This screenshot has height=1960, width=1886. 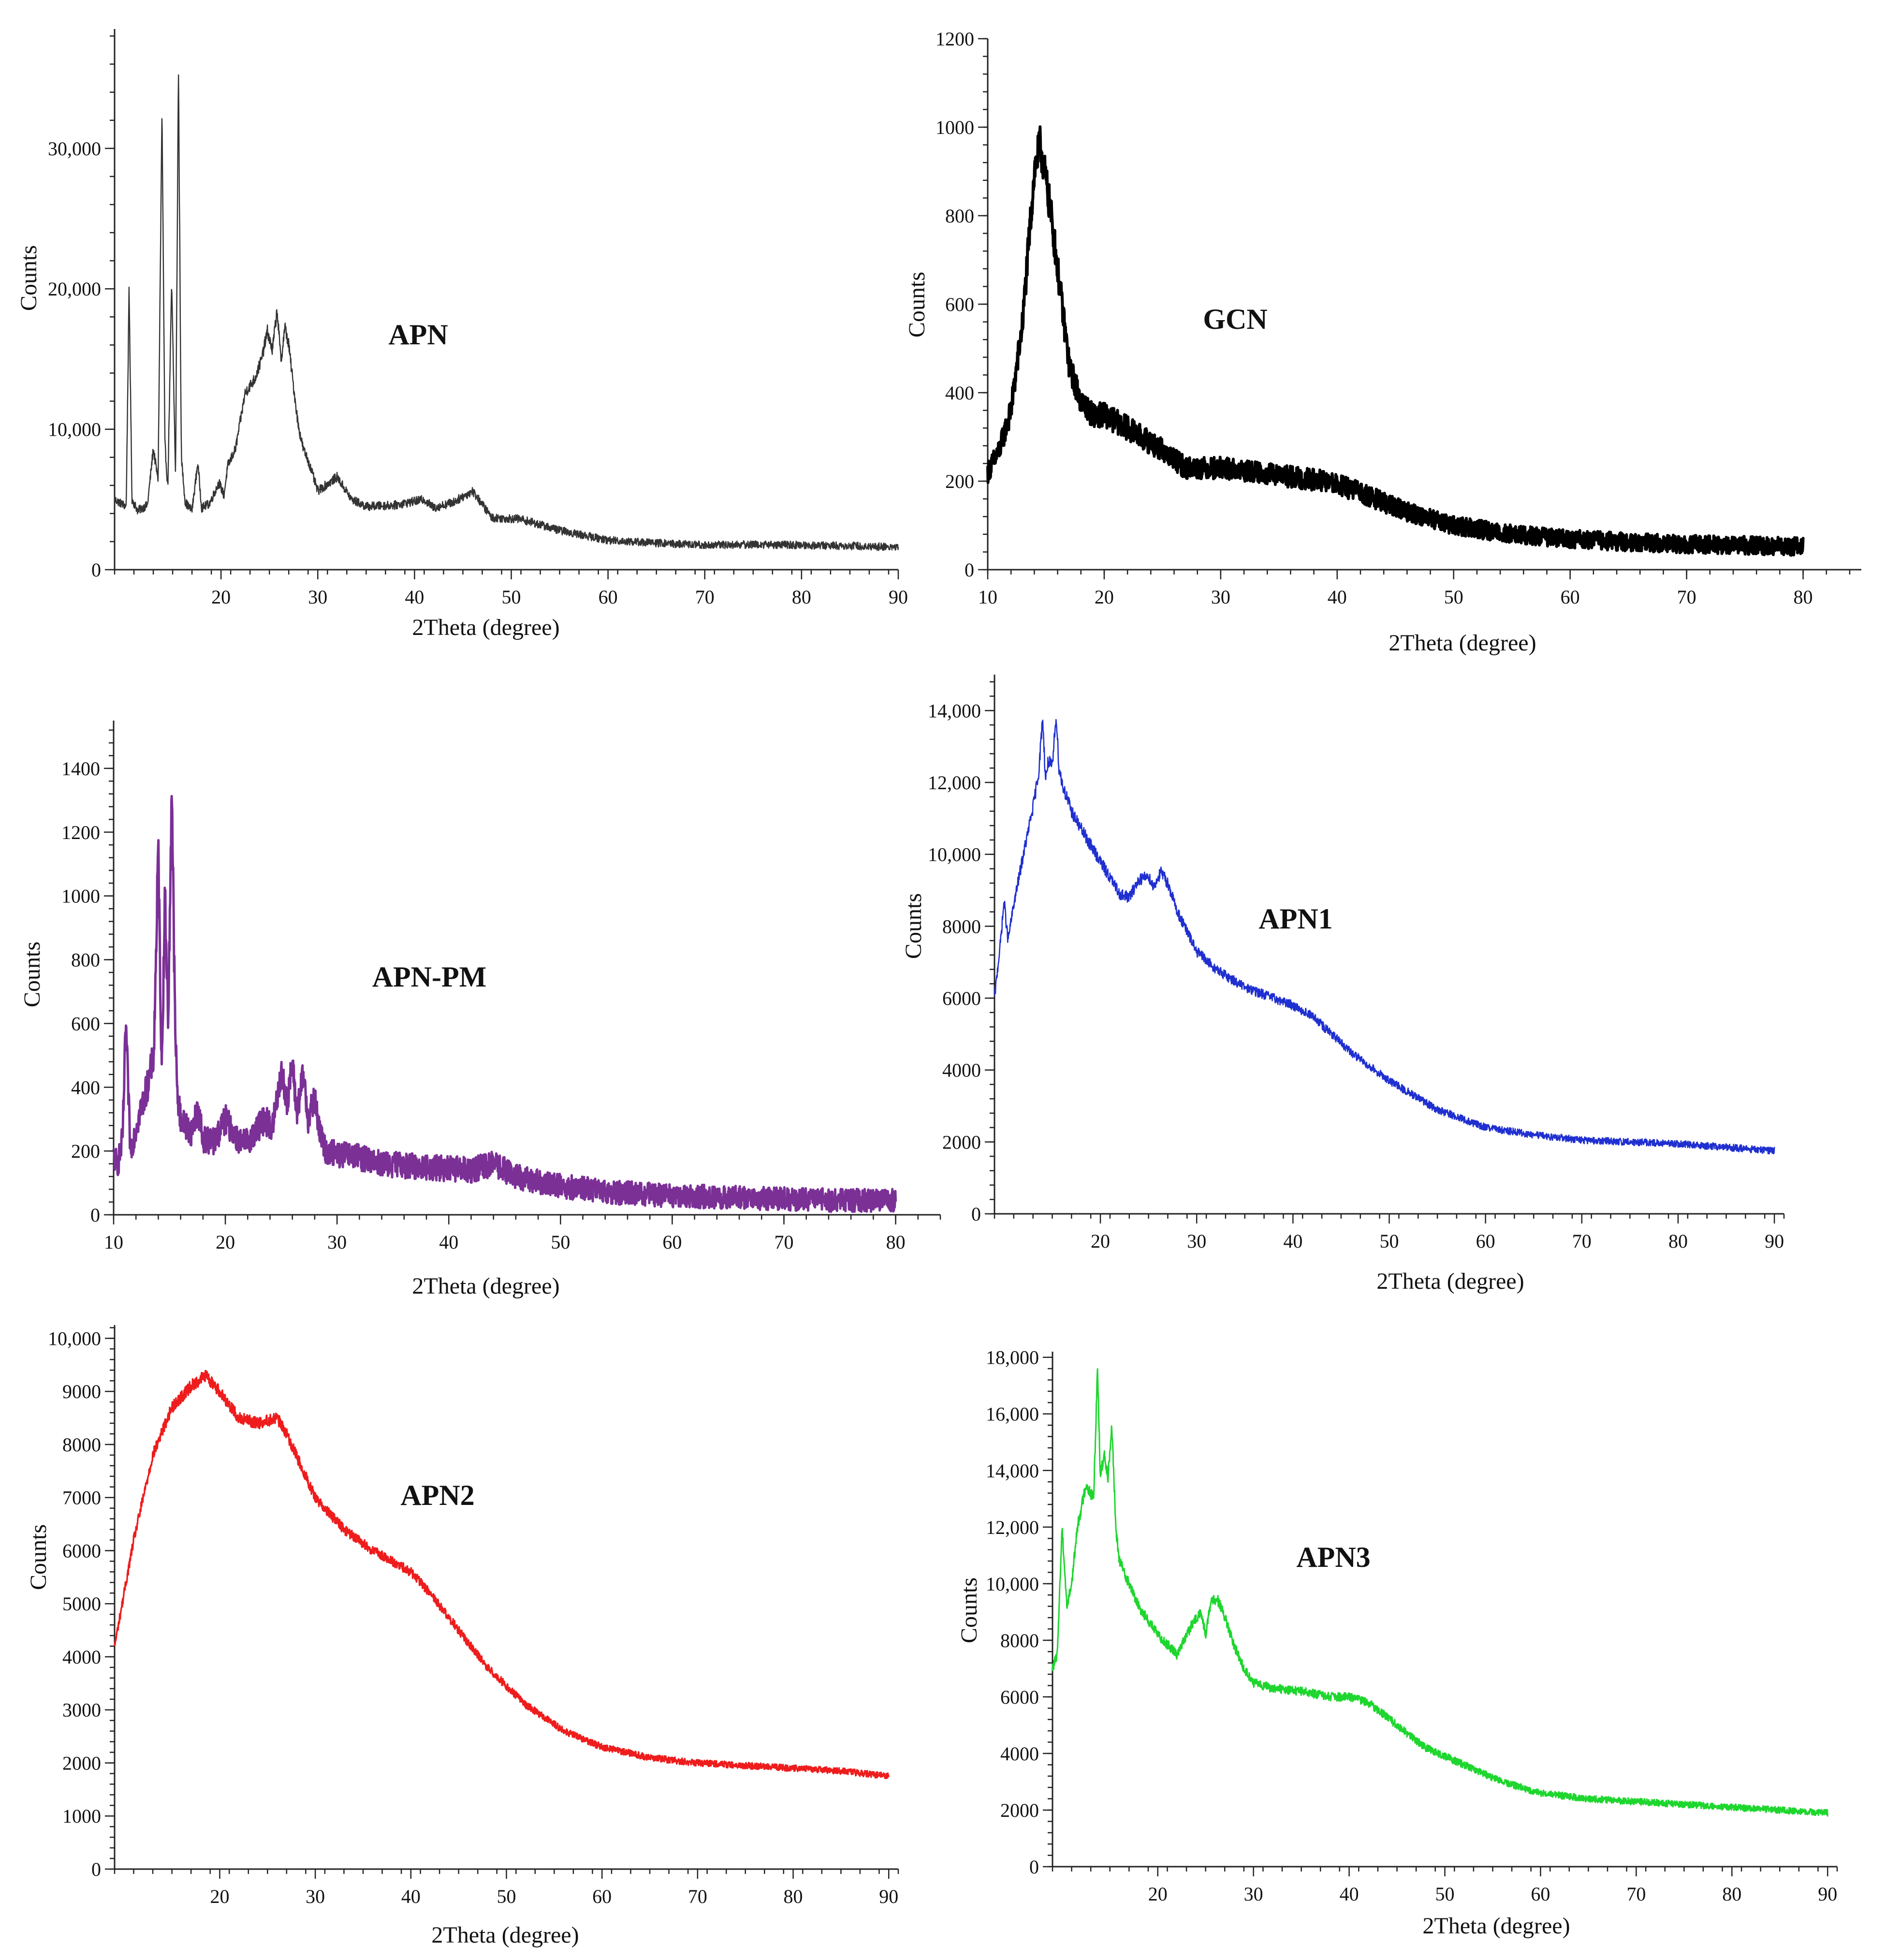 I want to click on y-tick-label-apn2: 1000, so click(x=81, y=1816).